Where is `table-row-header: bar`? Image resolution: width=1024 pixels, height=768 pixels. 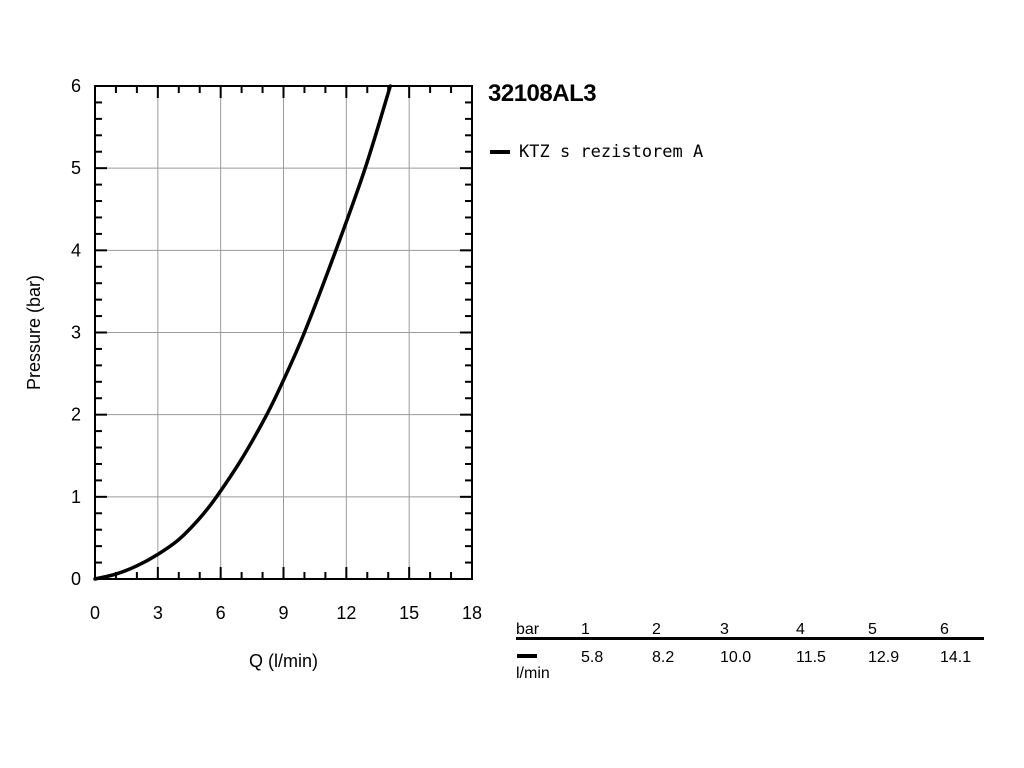
table-row-header: bar is located at coordinates (528, 629).